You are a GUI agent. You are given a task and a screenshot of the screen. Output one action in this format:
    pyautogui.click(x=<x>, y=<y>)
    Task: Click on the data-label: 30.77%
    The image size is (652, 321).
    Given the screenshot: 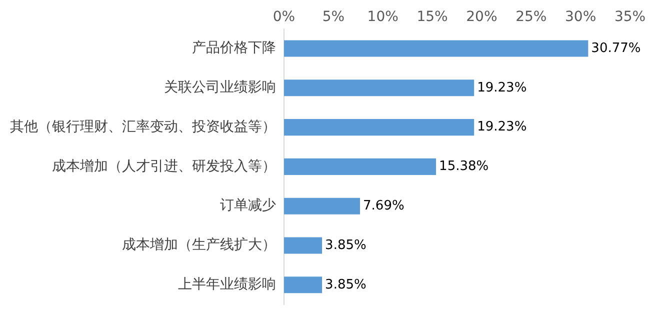 What is the action you would take?
    pyautogui.click(x=616, y=48)
    